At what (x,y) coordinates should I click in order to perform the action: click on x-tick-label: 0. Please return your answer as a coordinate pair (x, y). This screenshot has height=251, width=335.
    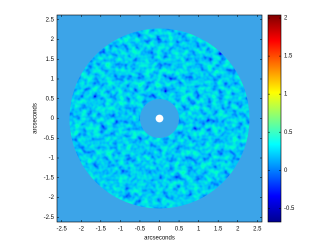
    Looking at the image, I should click on (160, 230).